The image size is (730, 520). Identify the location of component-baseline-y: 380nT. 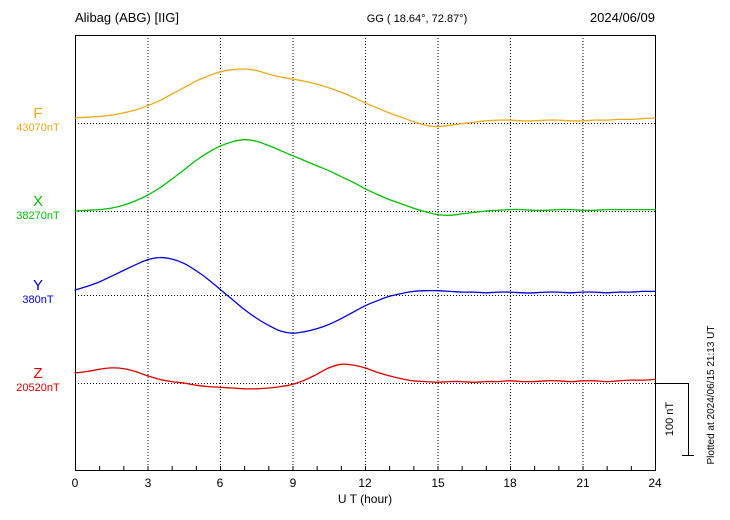
(38, 300).